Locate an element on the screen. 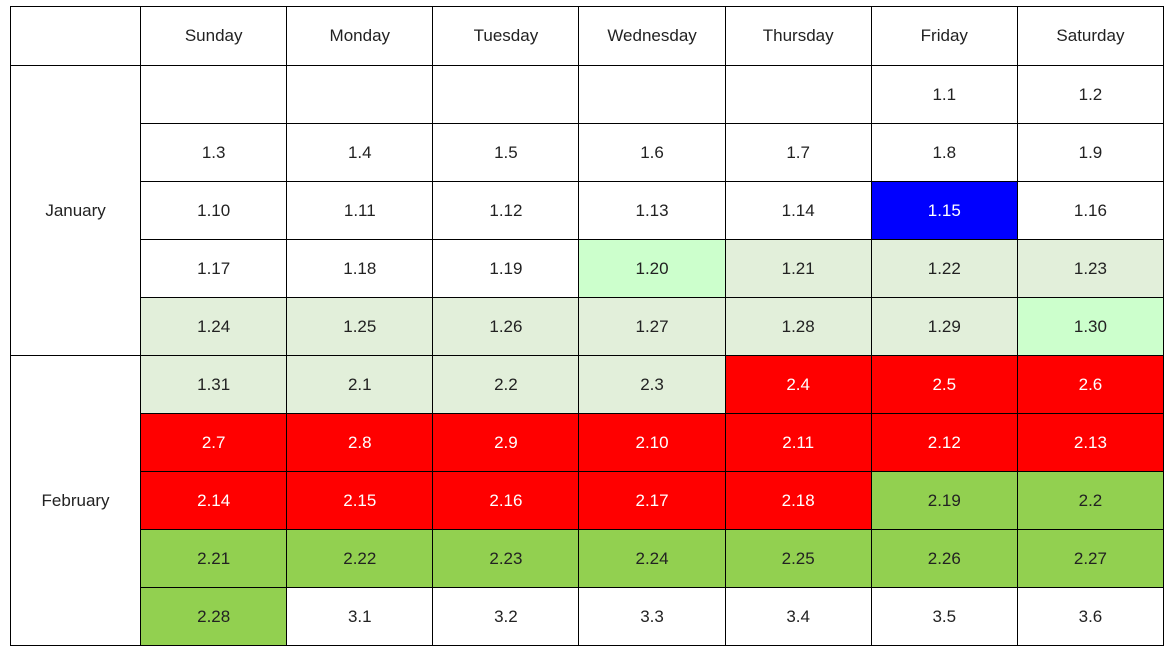 The height and width of the screenshot is (666, 1171). date-cell: 3.1 is located at coordinates (360, 616).